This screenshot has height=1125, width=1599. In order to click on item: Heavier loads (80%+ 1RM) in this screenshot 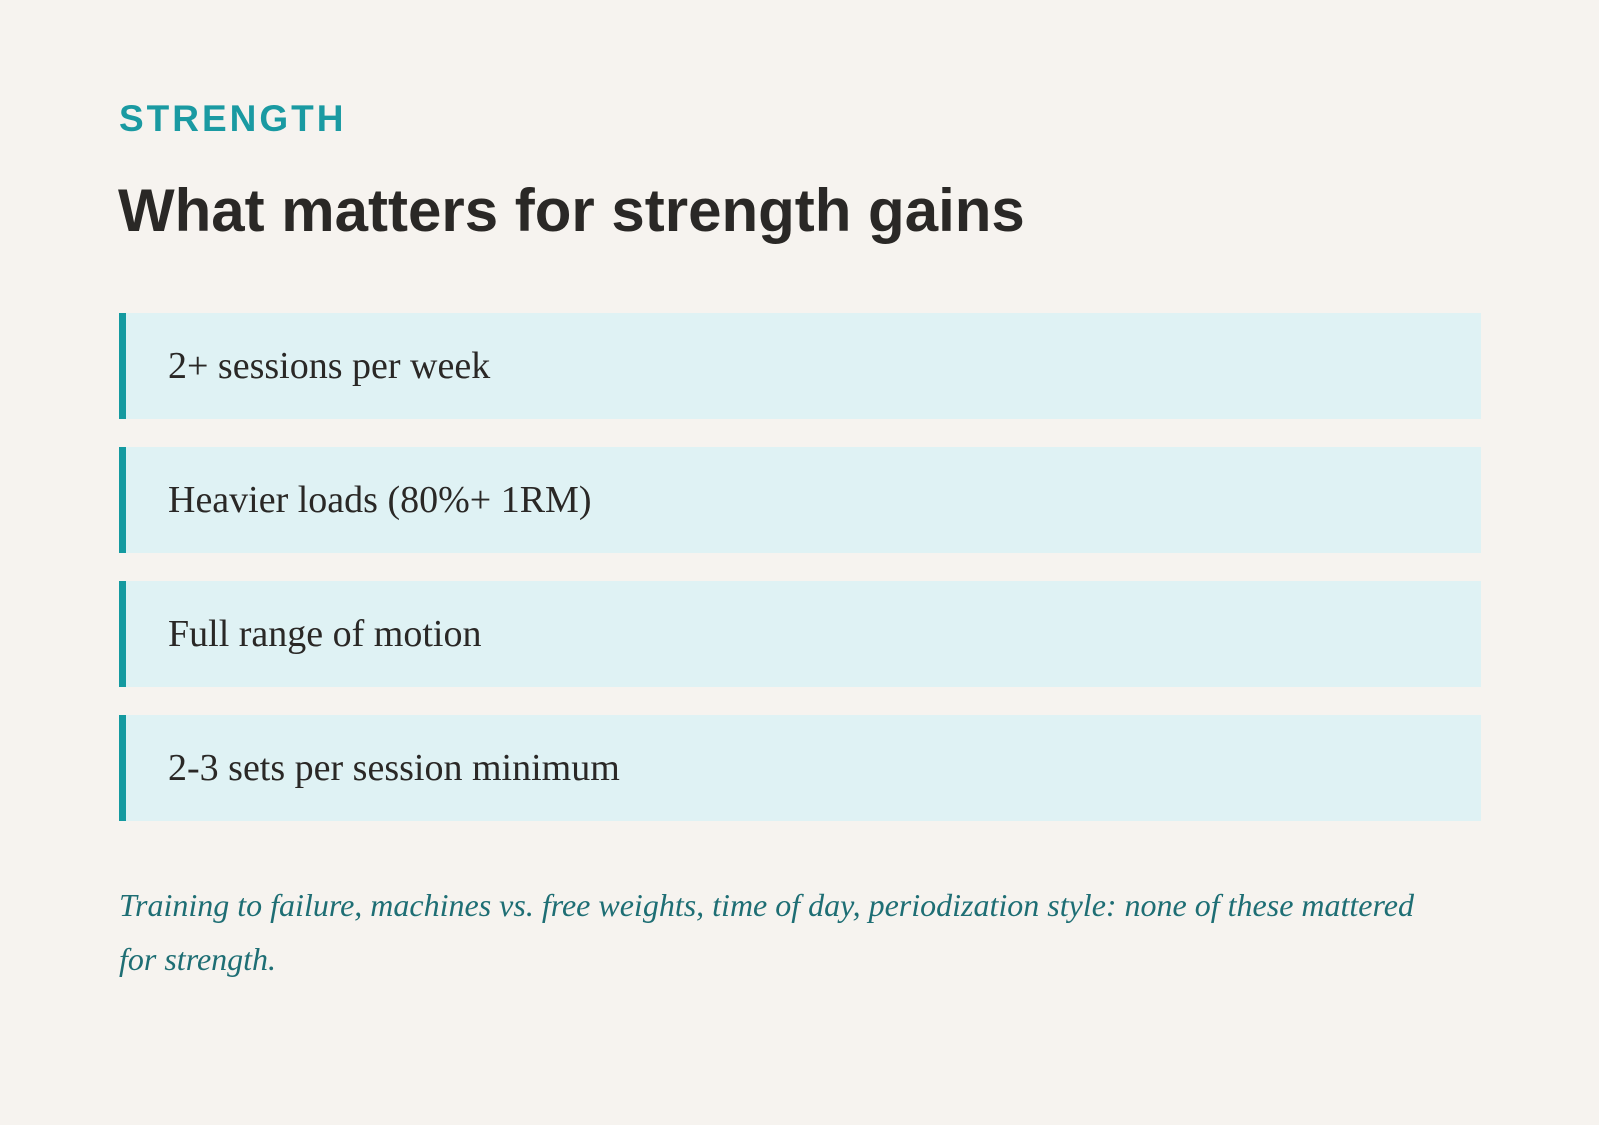, I will do `click(800, 500)`.